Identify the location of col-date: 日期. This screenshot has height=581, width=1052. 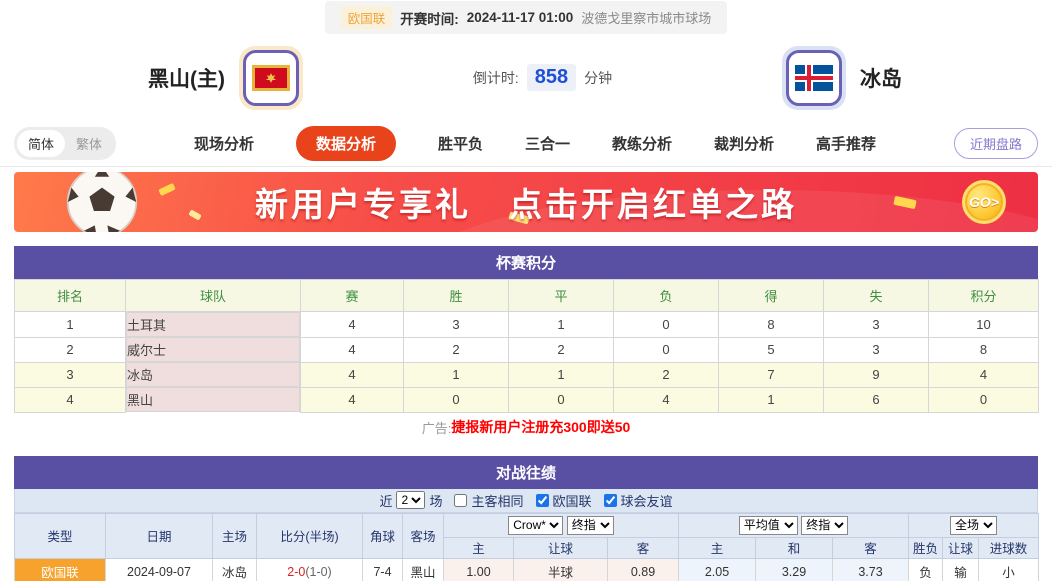
(159, 535).